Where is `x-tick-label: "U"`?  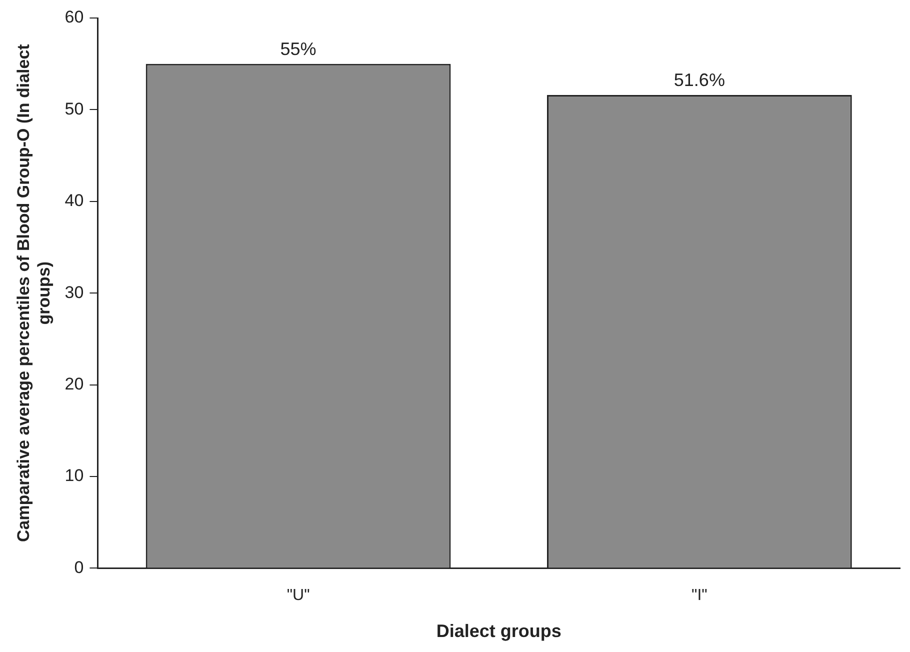
x-tick-label: "U" is located at coordinates (298, 595).